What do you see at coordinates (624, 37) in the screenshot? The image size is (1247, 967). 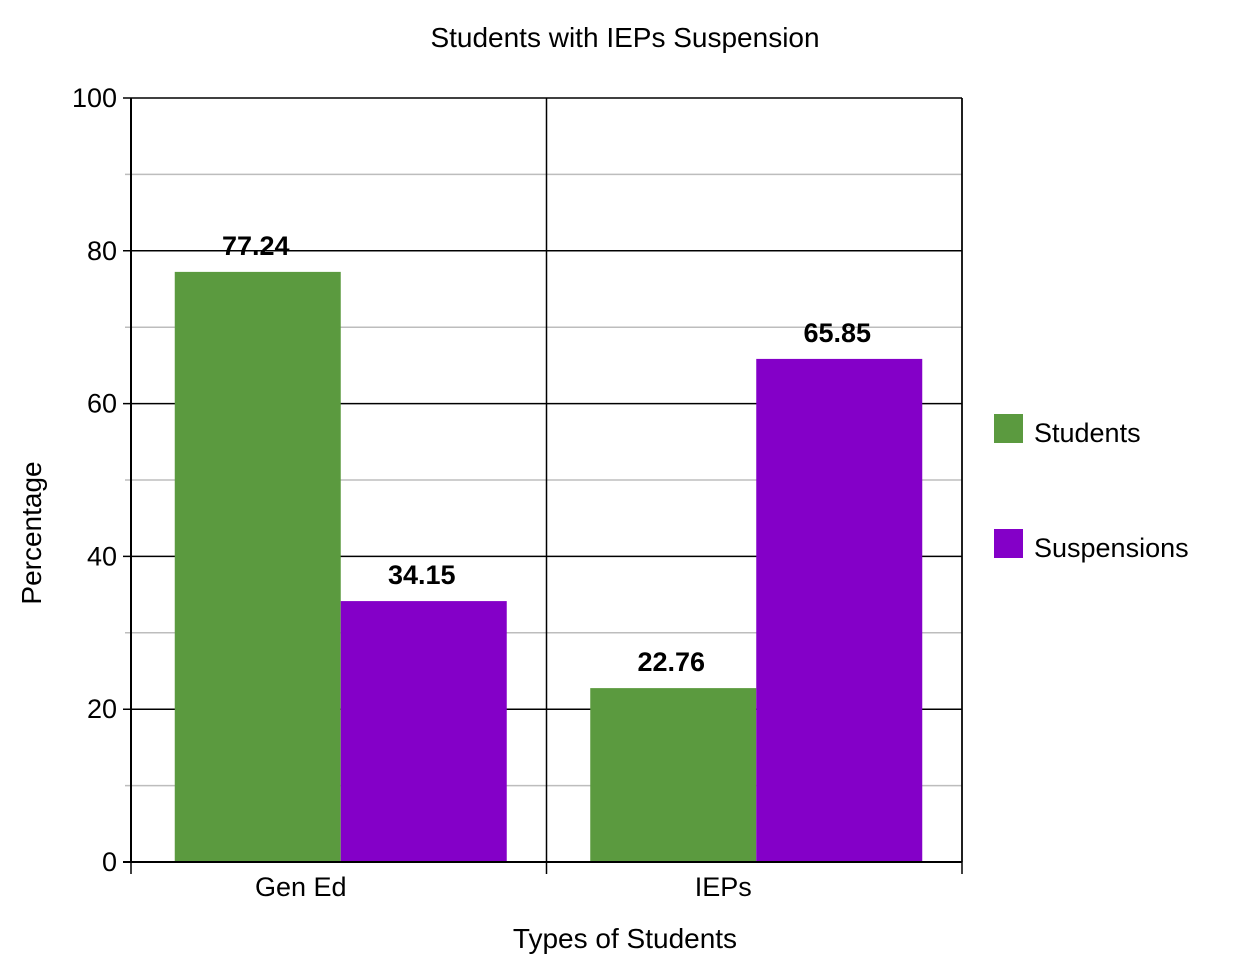 I see `chart-title: Students with IEPs Suspension` at bounding box center [624, 37].